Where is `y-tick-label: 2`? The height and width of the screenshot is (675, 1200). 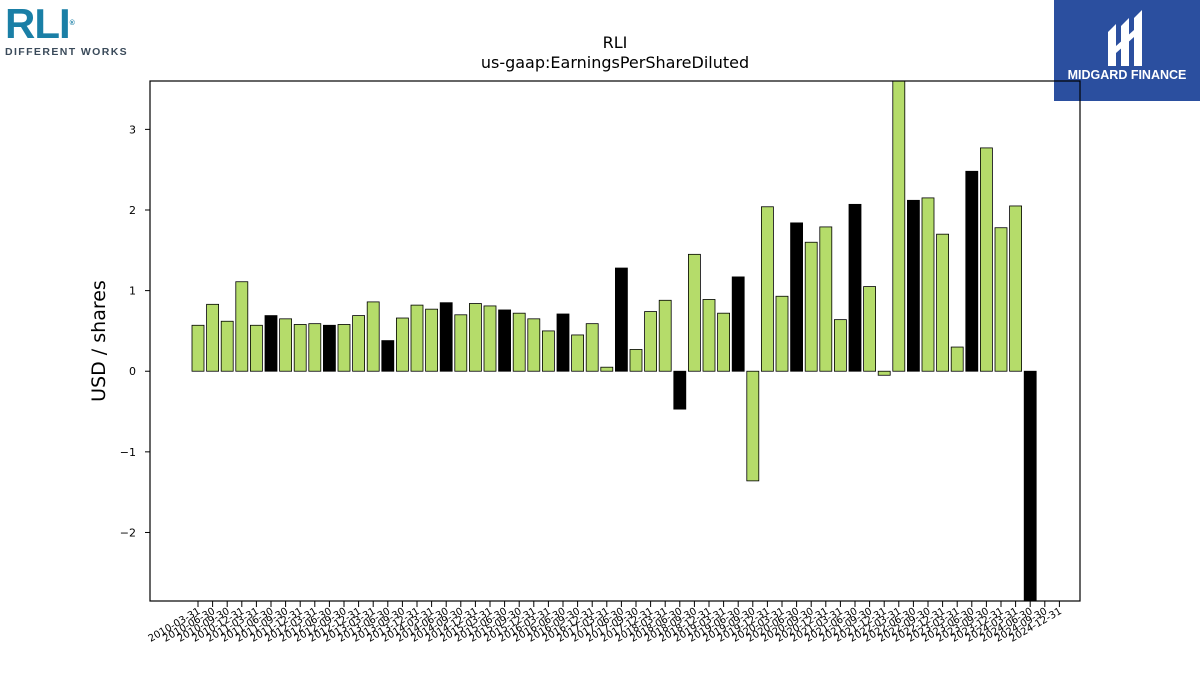
y-tick-label: 2 is located at coordinates (132, 210).